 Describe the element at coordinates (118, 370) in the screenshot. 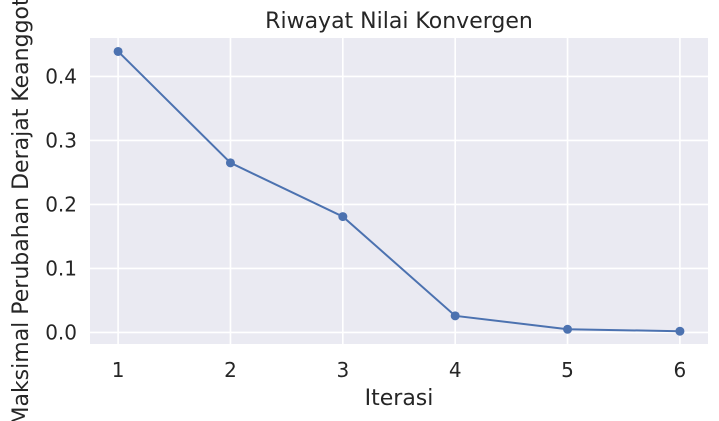

I see `x-tick-label: 1` at that location.